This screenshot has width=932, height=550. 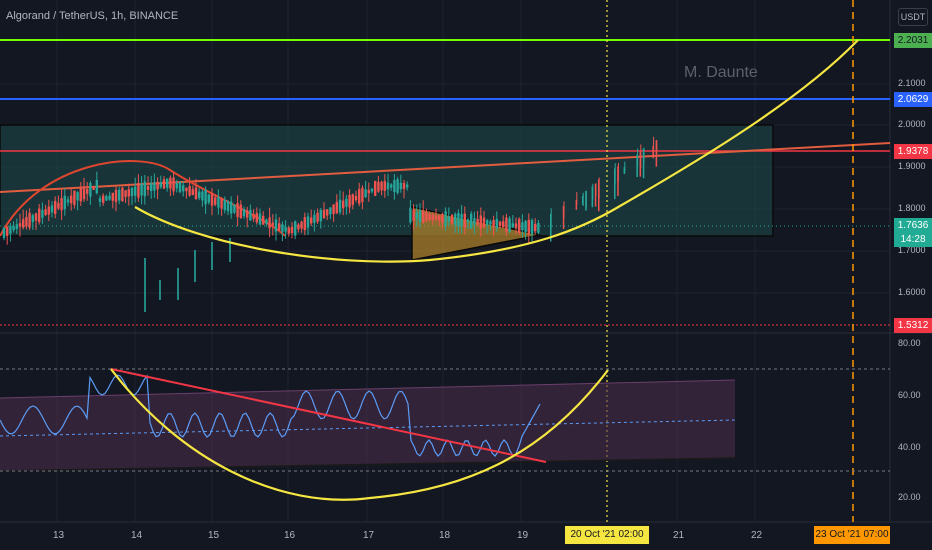 I want to click on cup-curve-rsi, so click(x=359, y=434).